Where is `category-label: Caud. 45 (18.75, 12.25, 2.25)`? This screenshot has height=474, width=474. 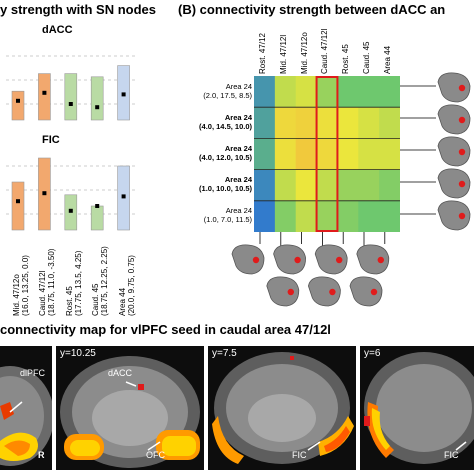
category-label: Caud. 45 (18.75, 12.25, 2.25) is located at coordinates (100, 281).